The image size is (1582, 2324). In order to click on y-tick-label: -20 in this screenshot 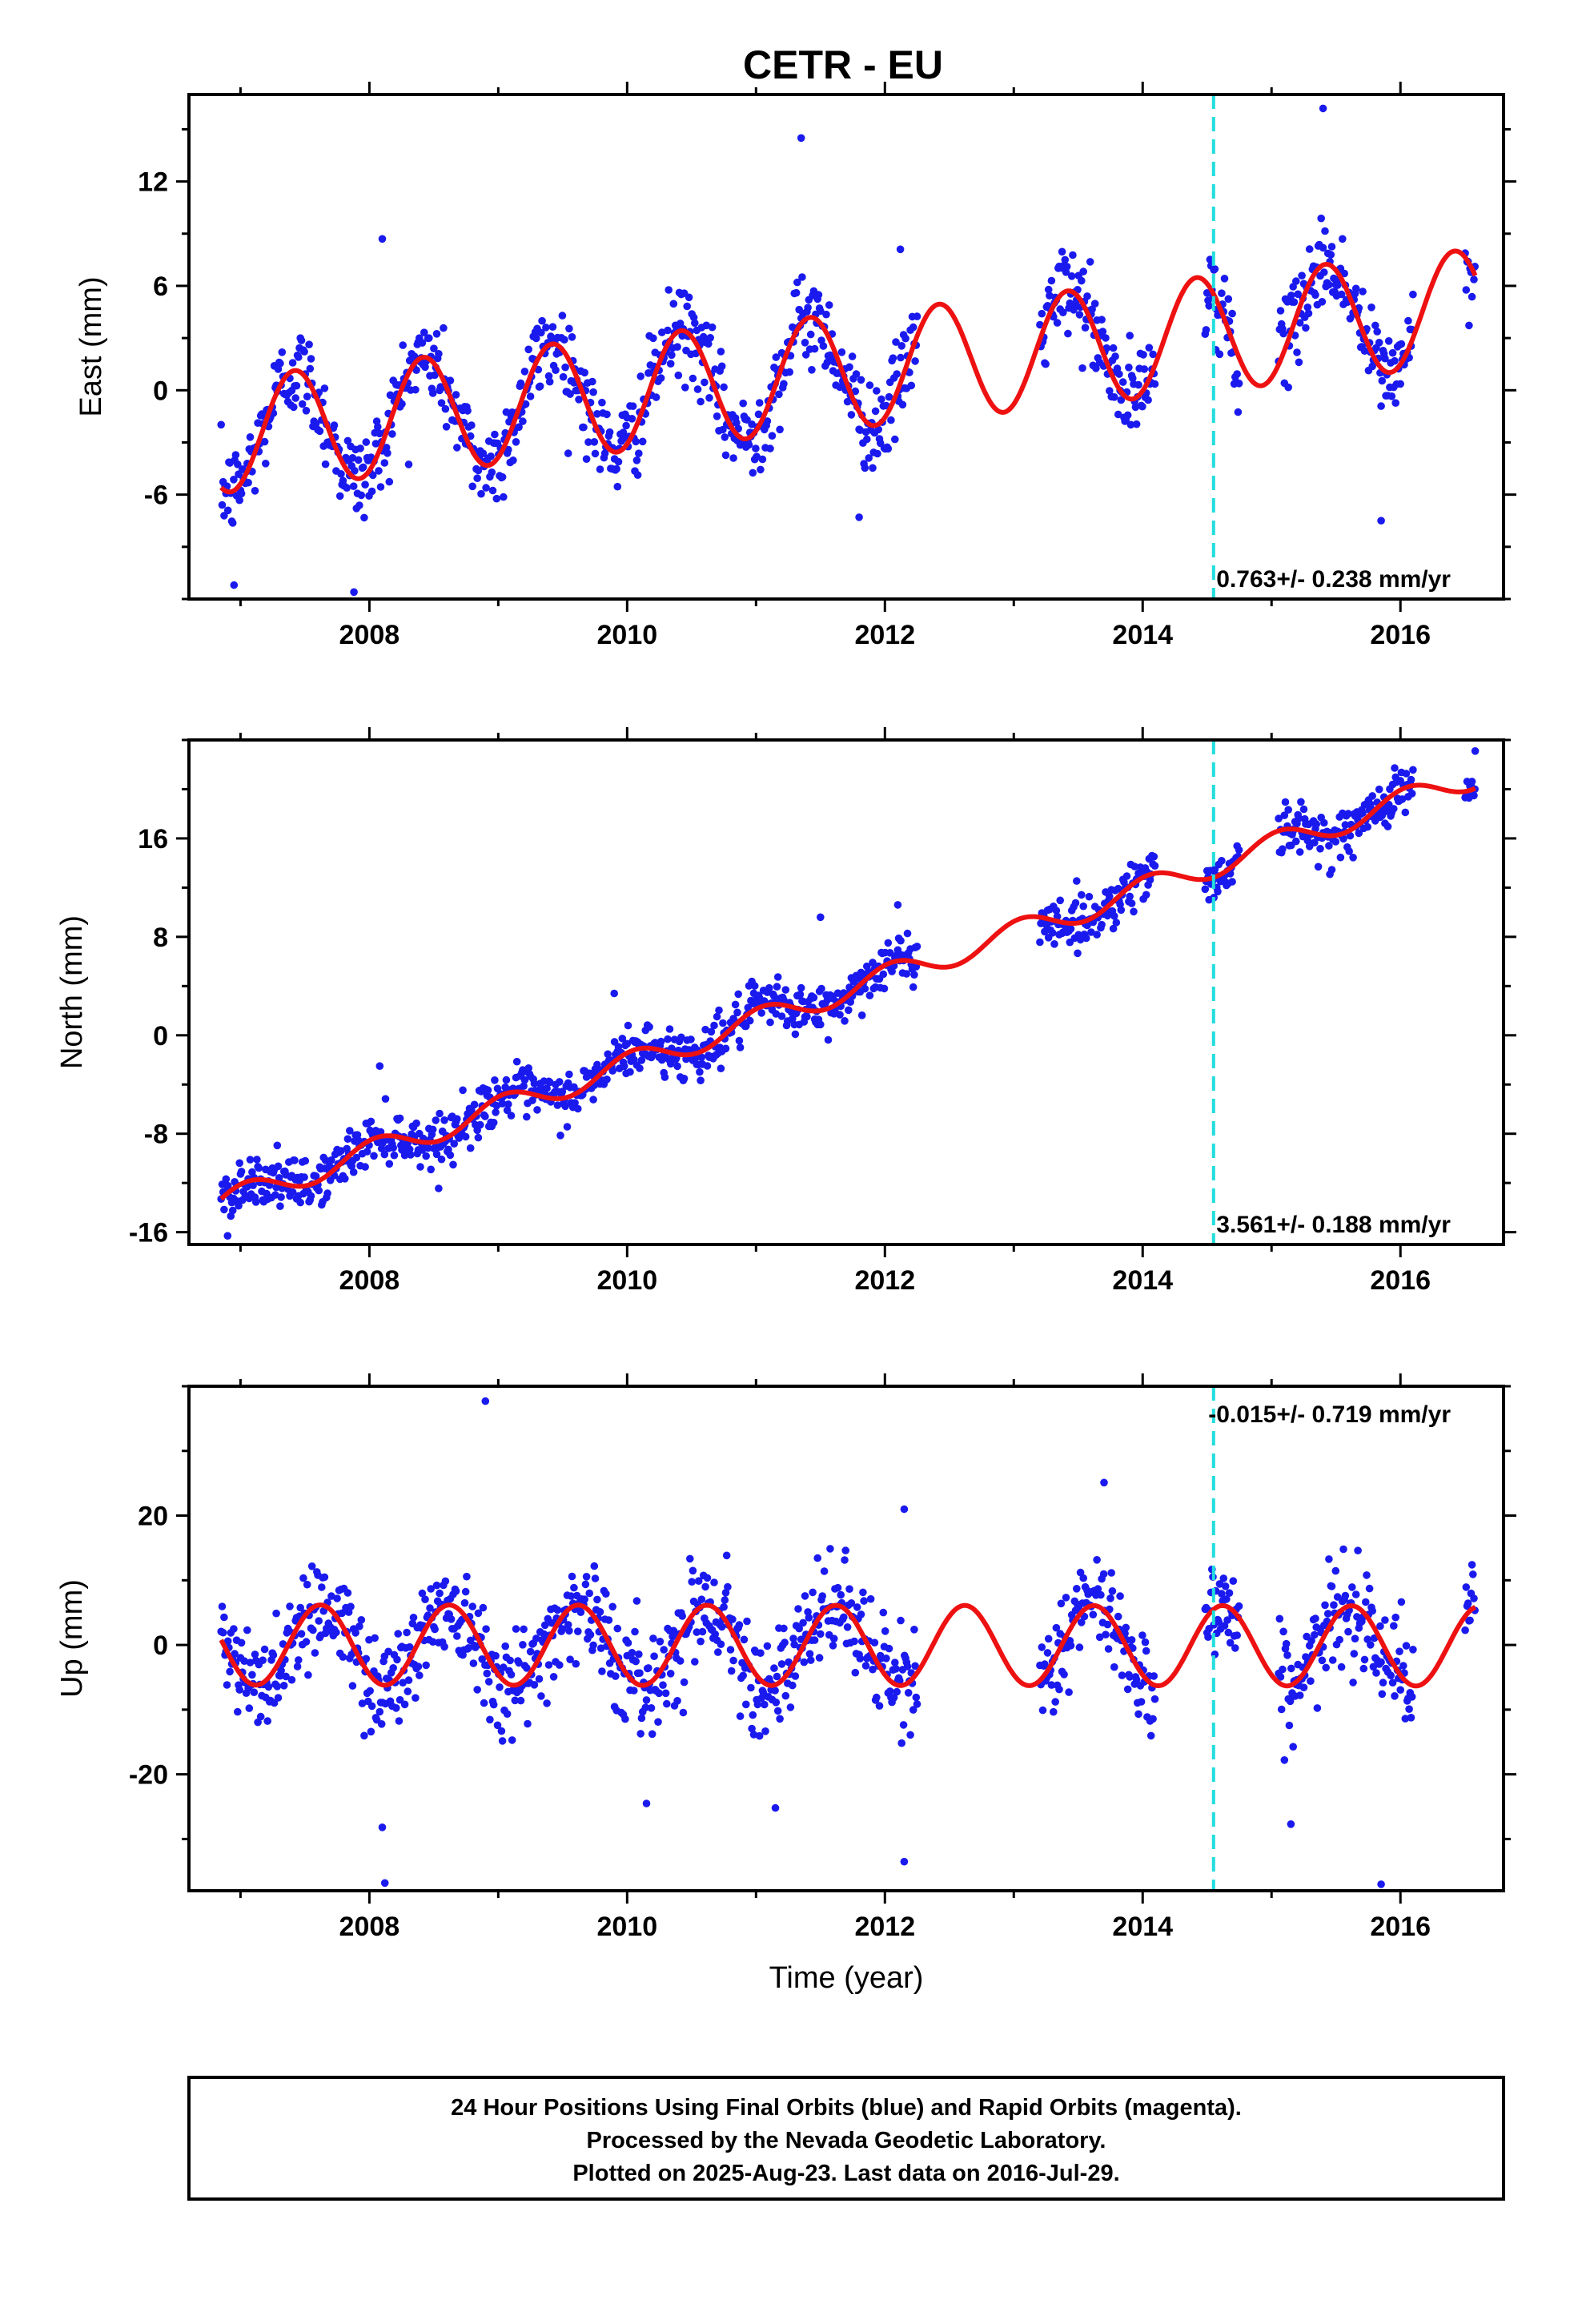, I will do `click(148, 1776)`.